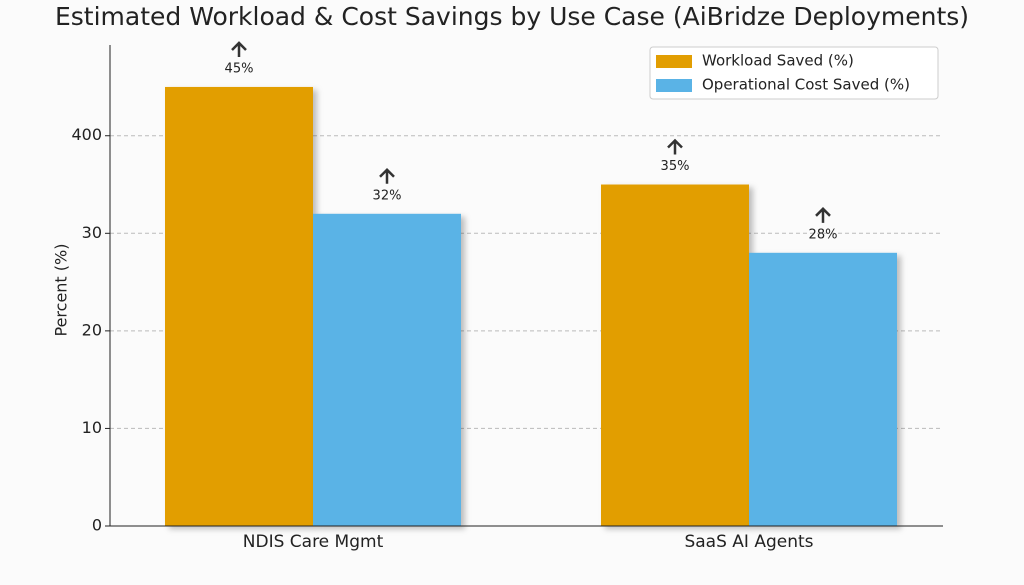  What do you see at coordinates (239, 68) in the screenshot?
I see `value-label: 45%` at bounding box center [239, 68].